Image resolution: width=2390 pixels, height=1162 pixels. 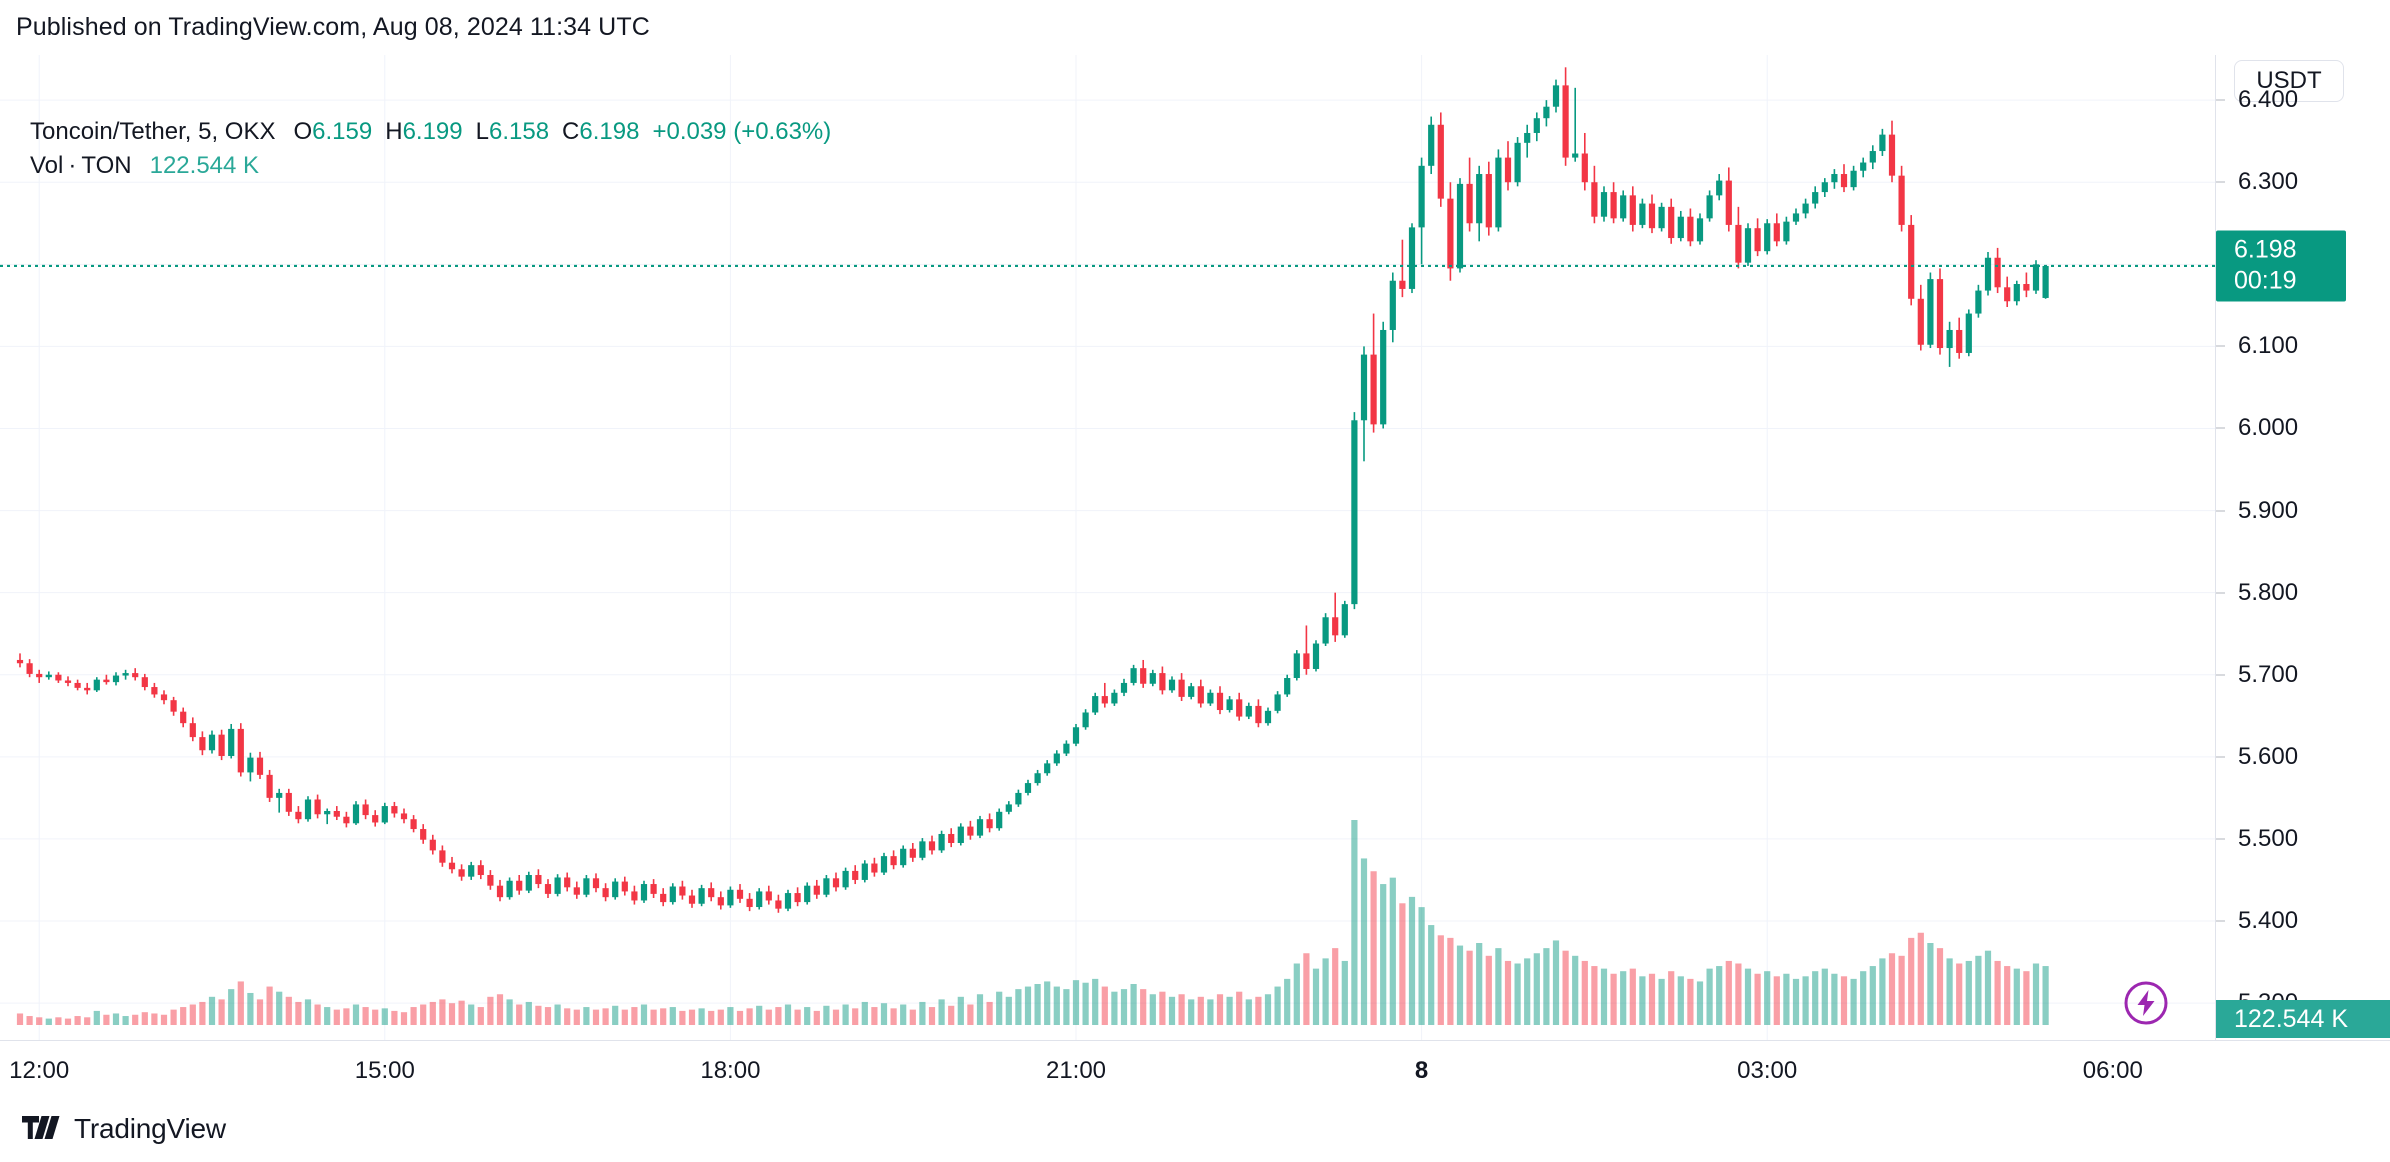 I want to click on lightning-bolt-icon, so click(x=2146, y=1005).